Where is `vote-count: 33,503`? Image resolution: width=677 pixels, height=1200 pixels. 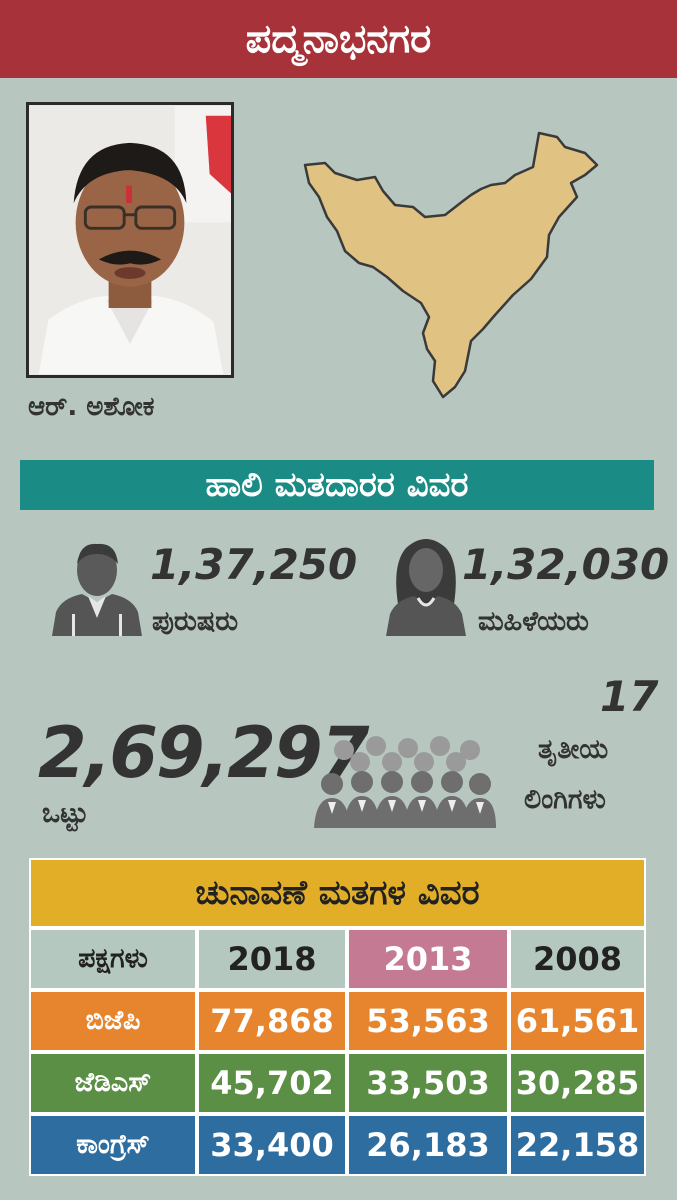 vote-count: 33,503 is located at coordinates (428, 1083).